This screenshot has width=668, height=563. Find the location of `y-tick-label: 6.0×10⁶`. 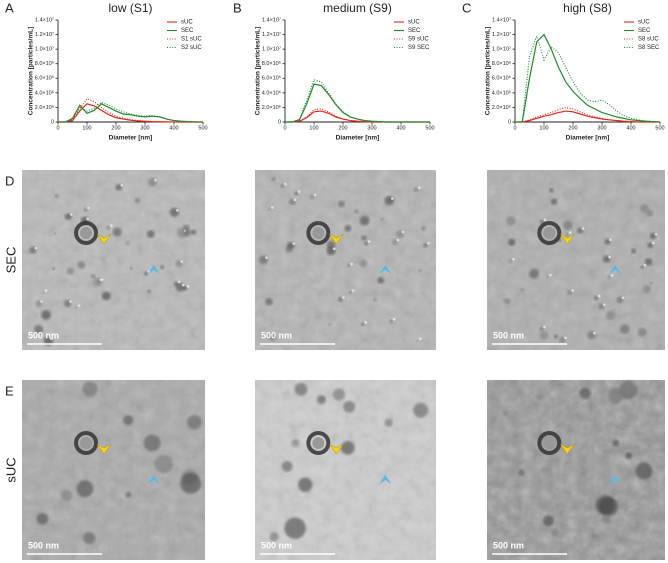

y-tick-label: 6.0×10⁶ is located at coordinates (271, 78).